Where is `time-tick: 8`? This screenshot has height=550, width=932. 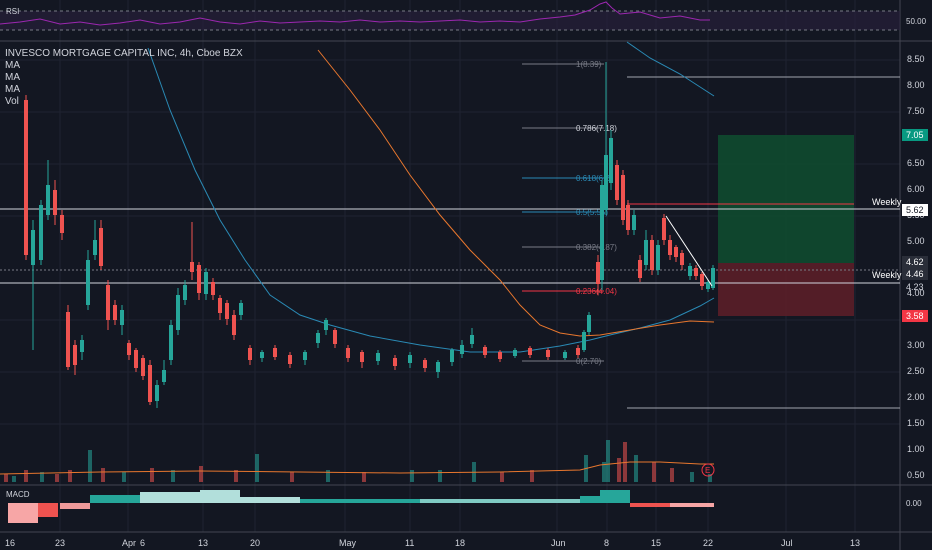
time-tick: 8 is located at coordinates (606, 543).